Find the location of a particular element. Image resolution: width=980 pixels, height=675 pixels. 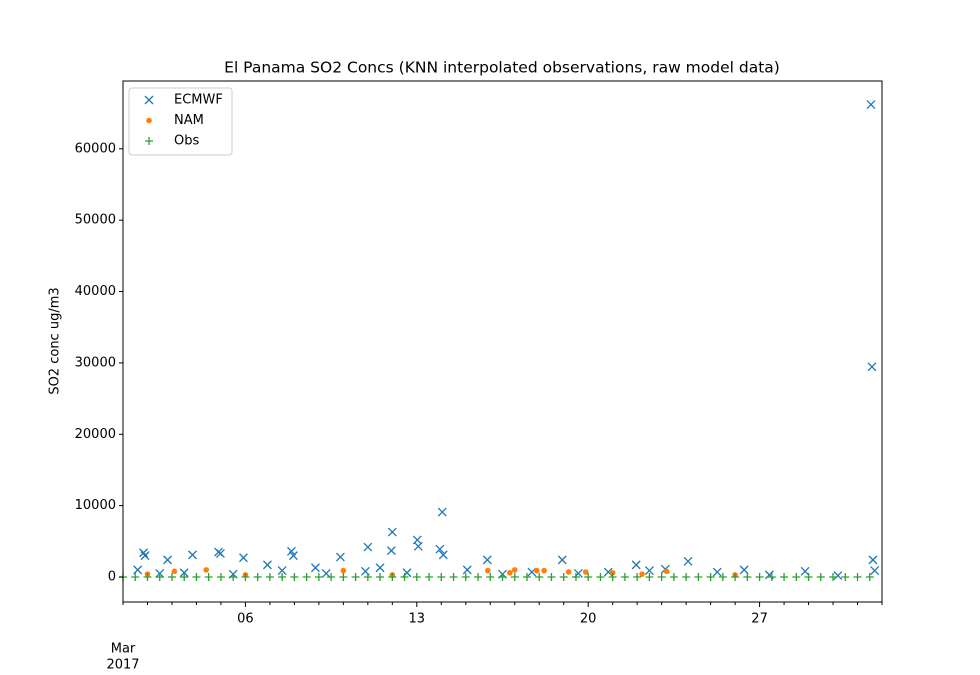

x-tick-label: 20 is located at coordinates (588, 619).